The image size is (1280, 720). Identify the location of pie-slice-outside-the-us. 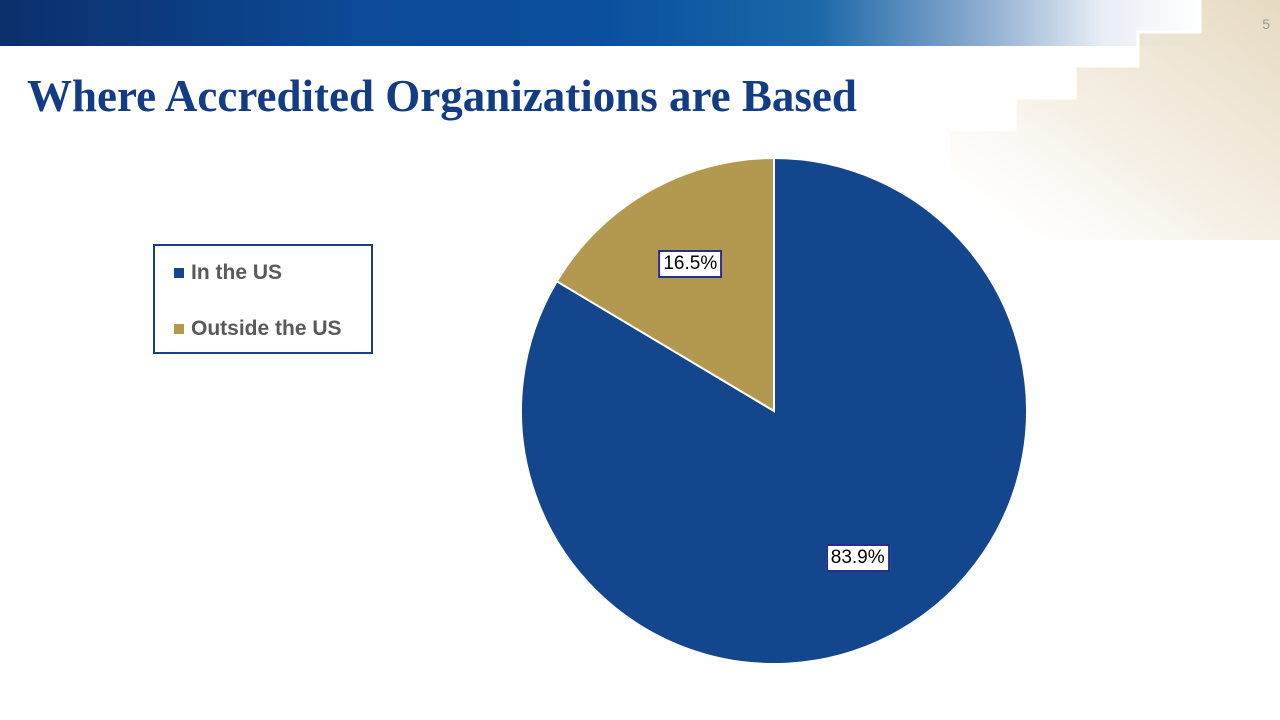
(665, 284).